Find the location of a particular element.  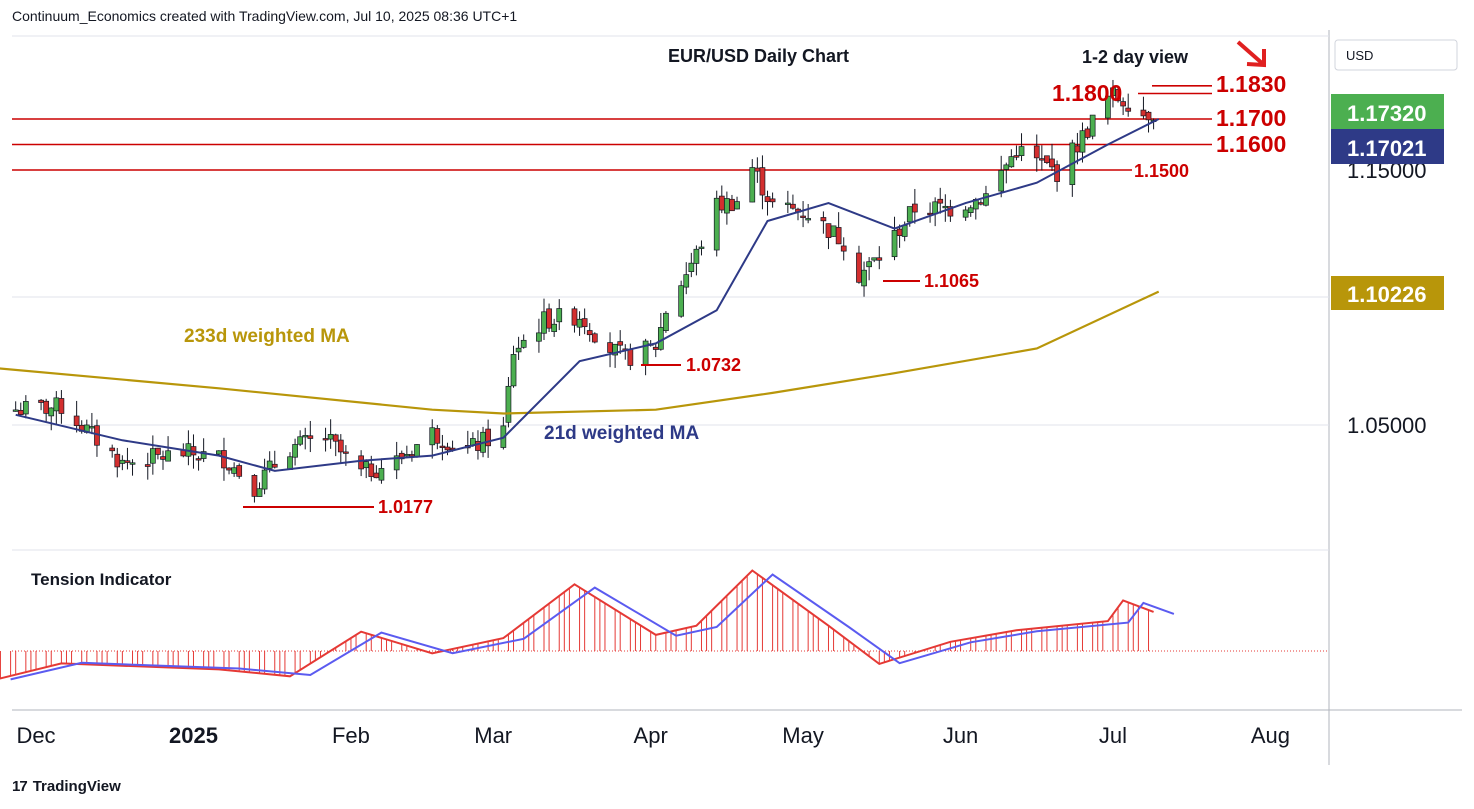

currency-button is located at coordinates (1396, 55).